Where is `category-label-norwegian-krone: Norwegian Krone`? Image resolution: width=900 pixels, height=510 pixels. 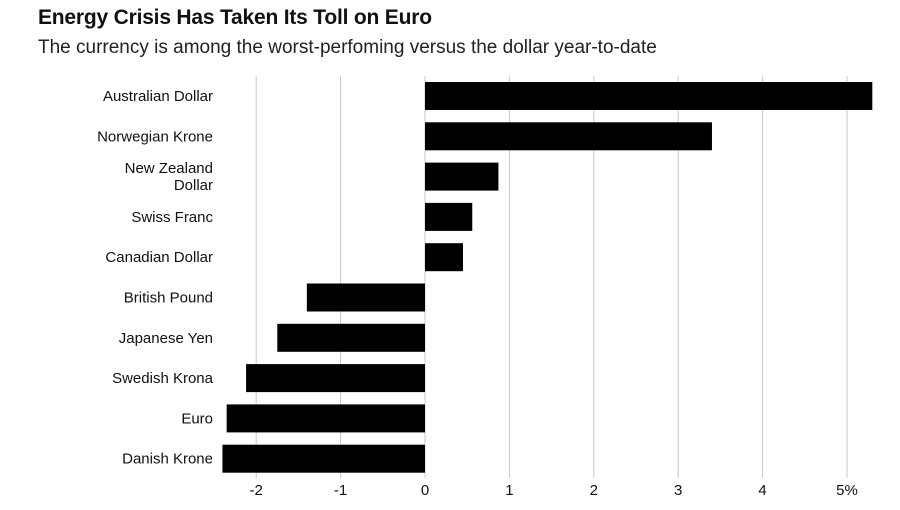
category-label-norwegian-krone: Norwegian Krone is located at coordinates (155, 136).